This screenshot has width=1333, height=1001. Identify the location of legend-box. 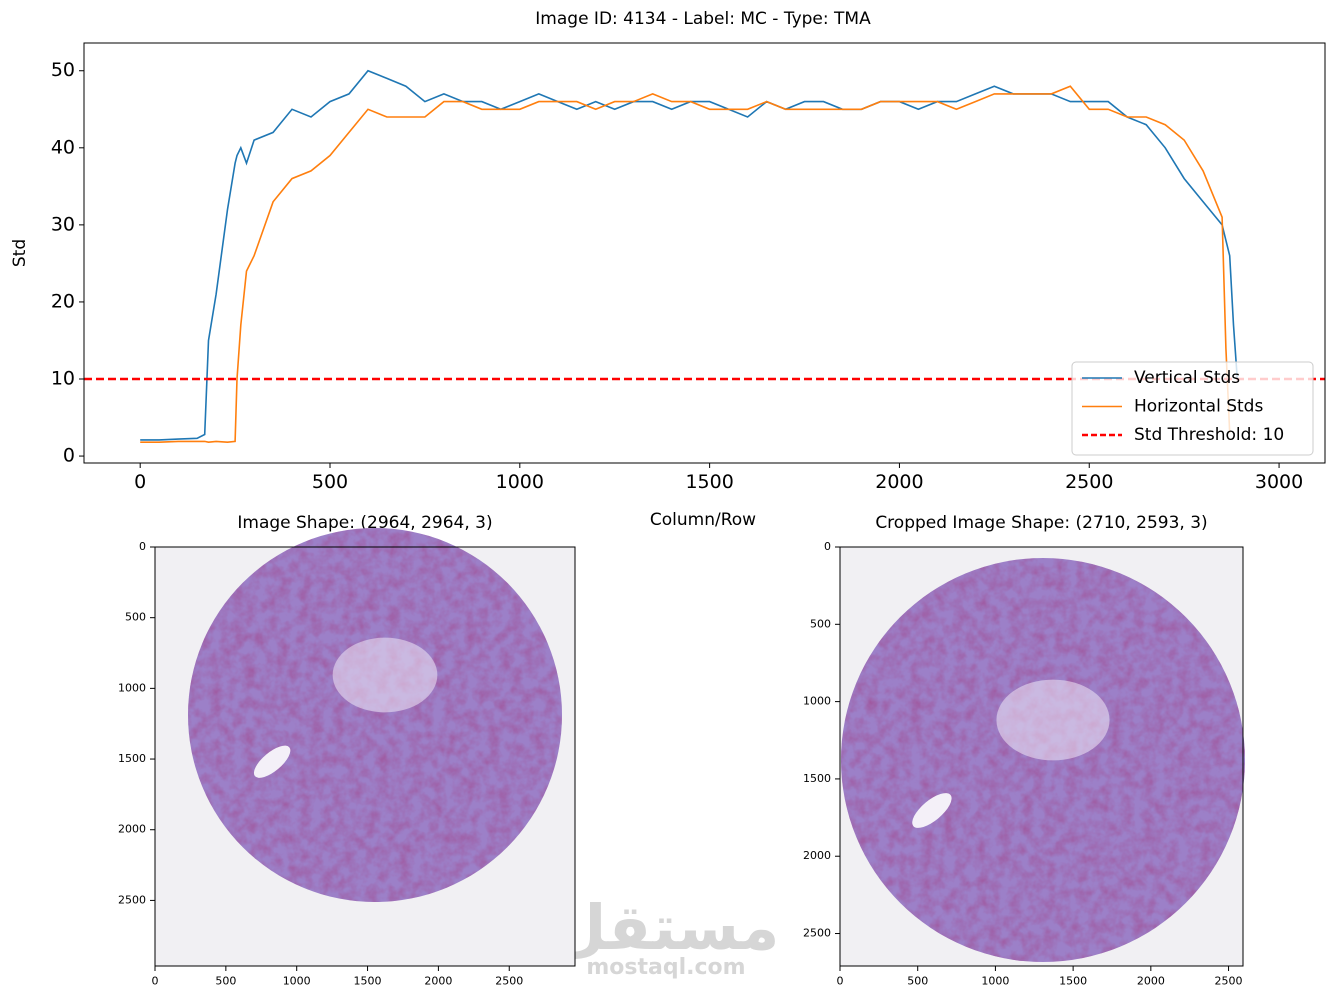
(1192, 408).